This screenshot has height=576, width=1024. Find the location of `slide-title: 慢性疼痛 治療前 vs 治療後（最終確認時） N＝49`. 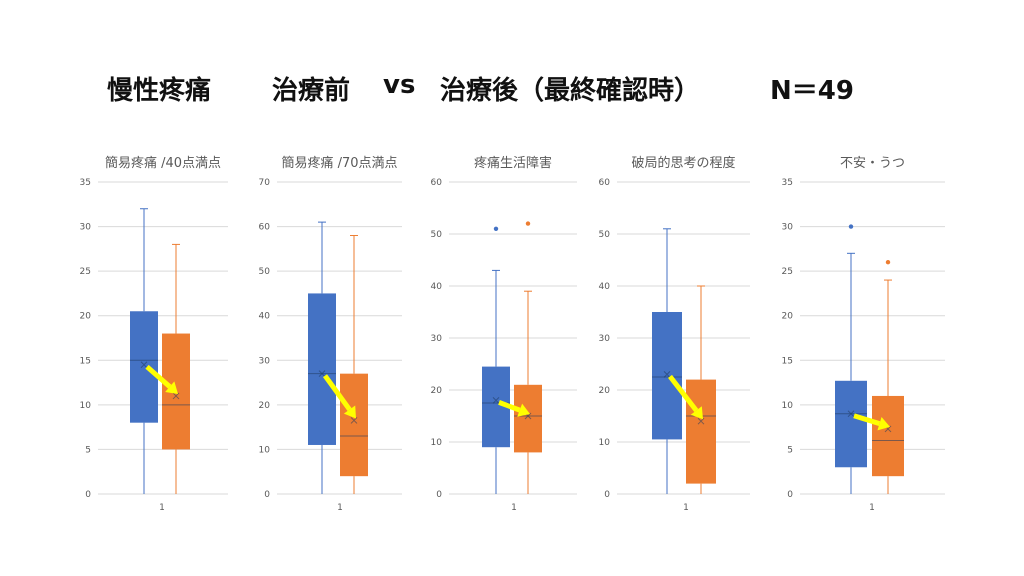

slide-title: 慢性疼痛 治療前 vs 治療後（最終確認時） N＝49 is located at coordinates (512, 88).